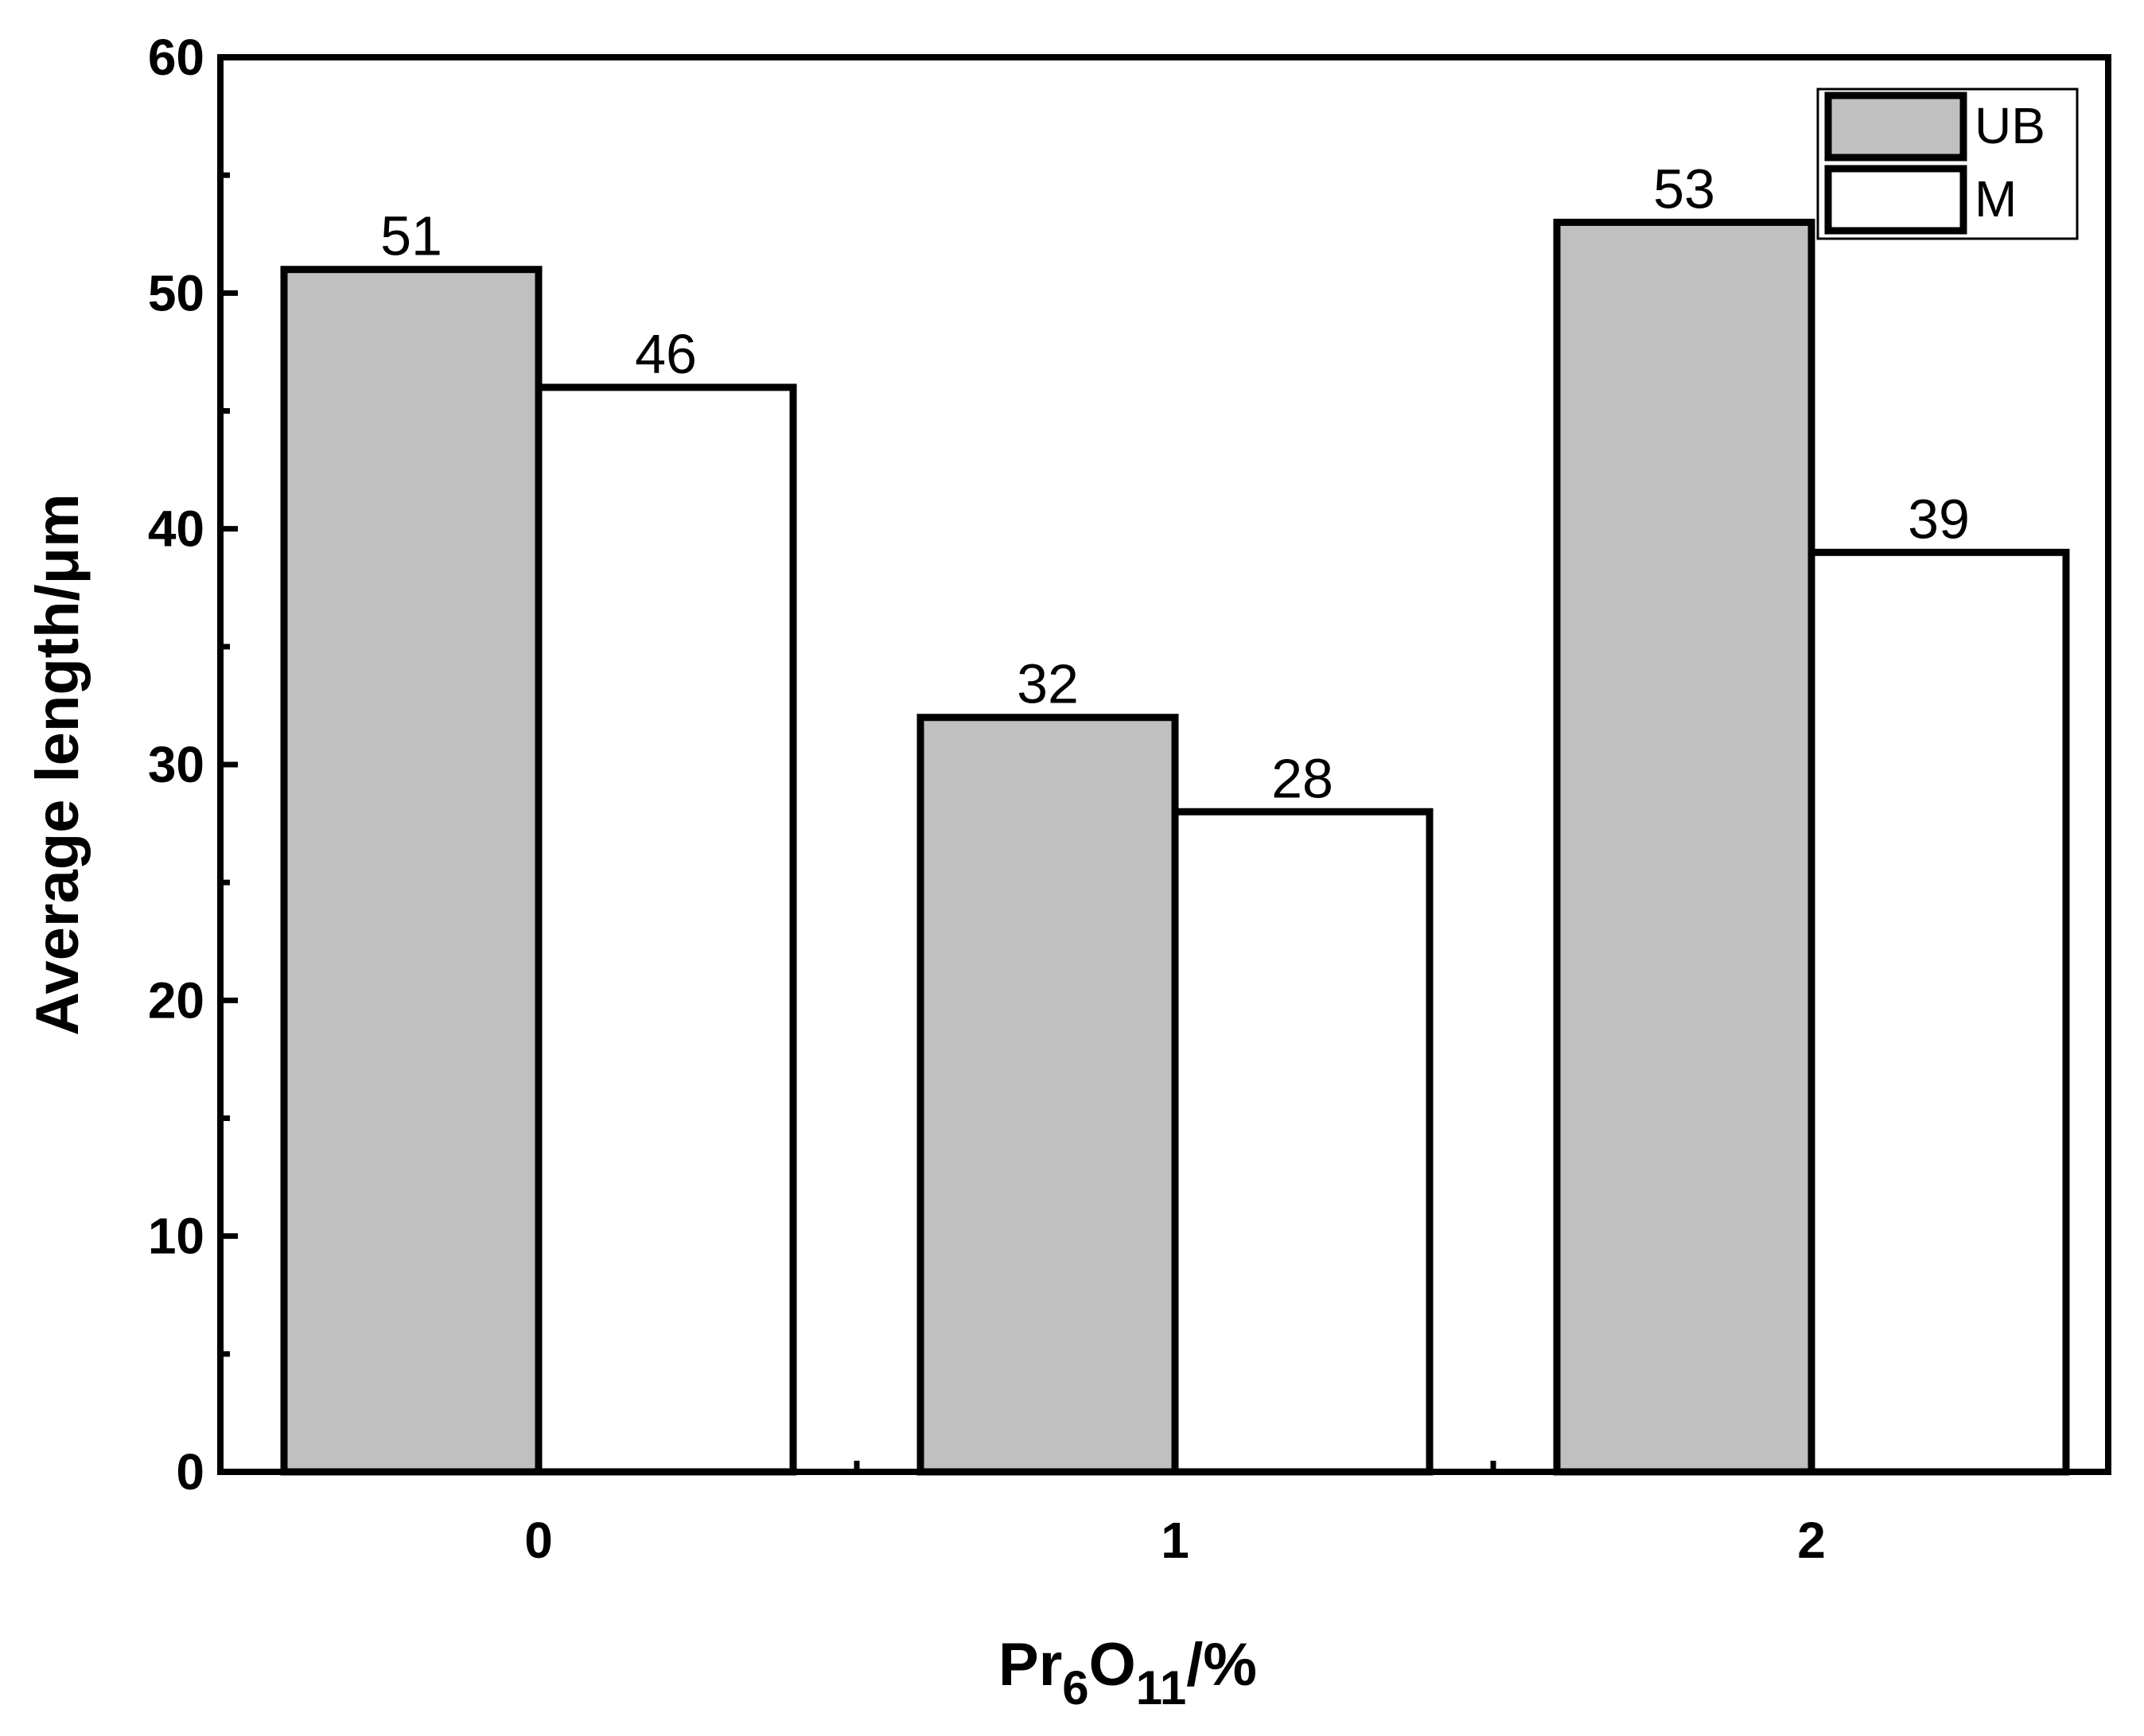 Image resolution: width=2144 pixels, height=1736 pixels. Describe the element at coordinates (1175, 1540) in the screenshot. I see `x-tick-label-1: 1` at that location.